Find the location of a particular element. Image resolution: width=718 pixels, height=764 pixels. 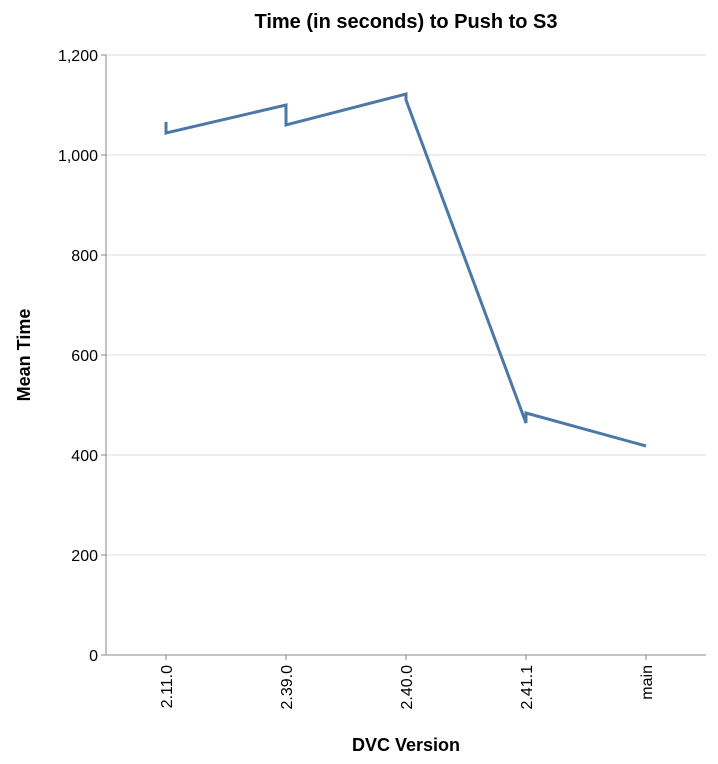

y-tick-label: 1,200 is located at coordinates (78, 56).